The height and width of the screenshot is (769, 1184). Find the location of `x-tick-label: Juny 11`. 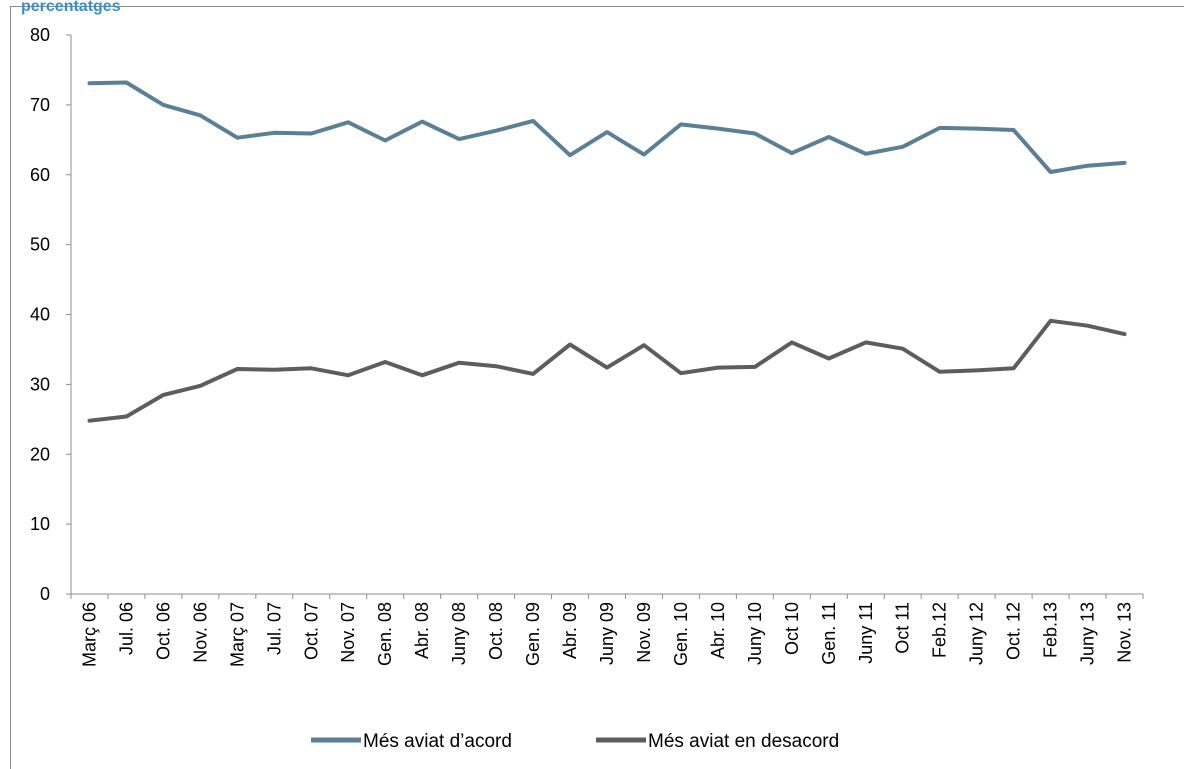

x-tick-label: Juny 11 is located at coordinates (866, 633).